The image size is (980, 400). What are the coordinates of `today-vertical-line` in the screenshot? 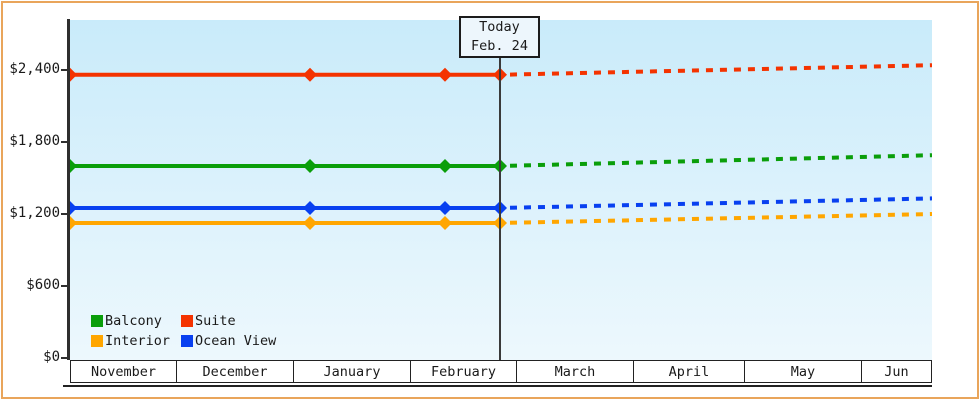 It's located at (500, 209).